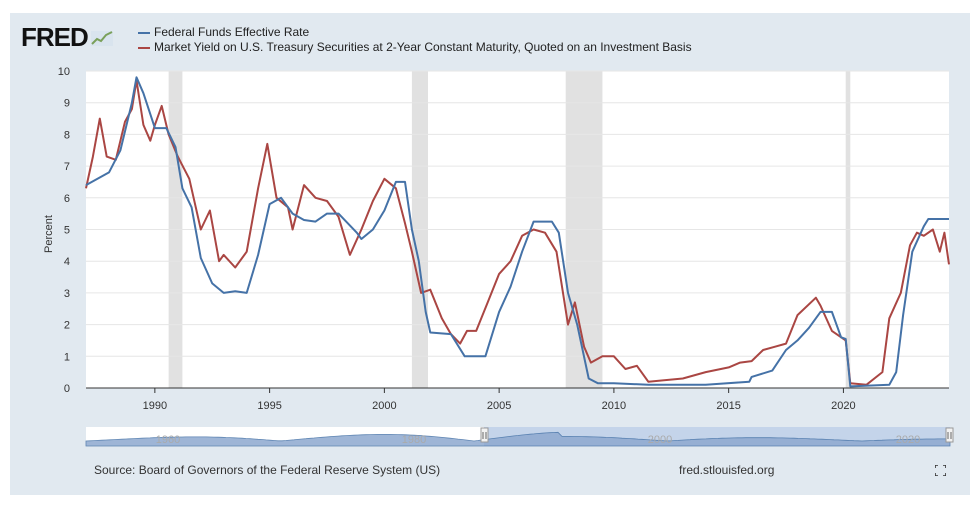 The image size is (980, 506). I want to click on navigator-tick-label: 2020, so click(908, 440).